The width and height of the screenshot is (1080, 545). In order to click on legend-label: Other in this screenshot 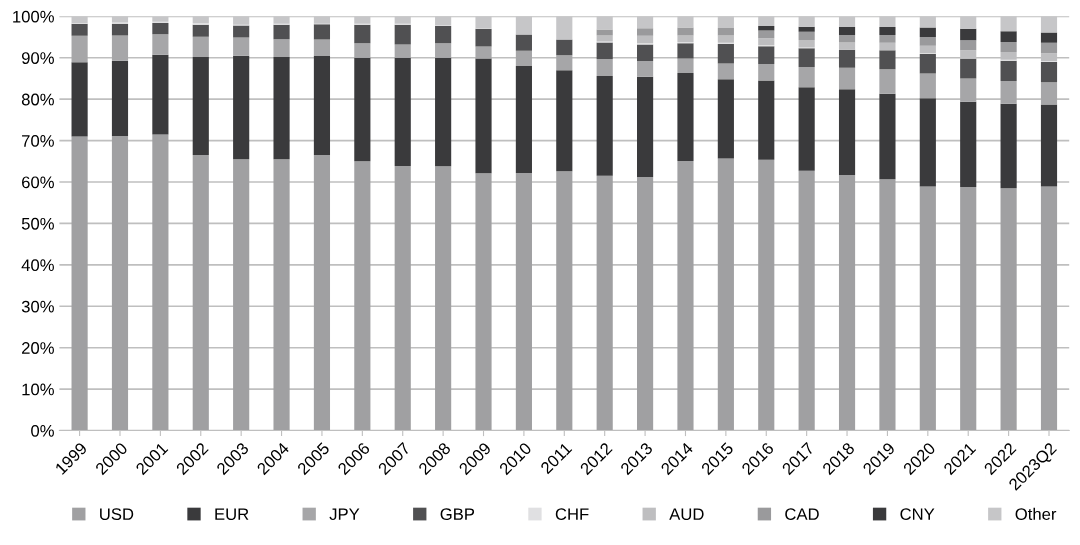, I will do `click(1036, 514)`.